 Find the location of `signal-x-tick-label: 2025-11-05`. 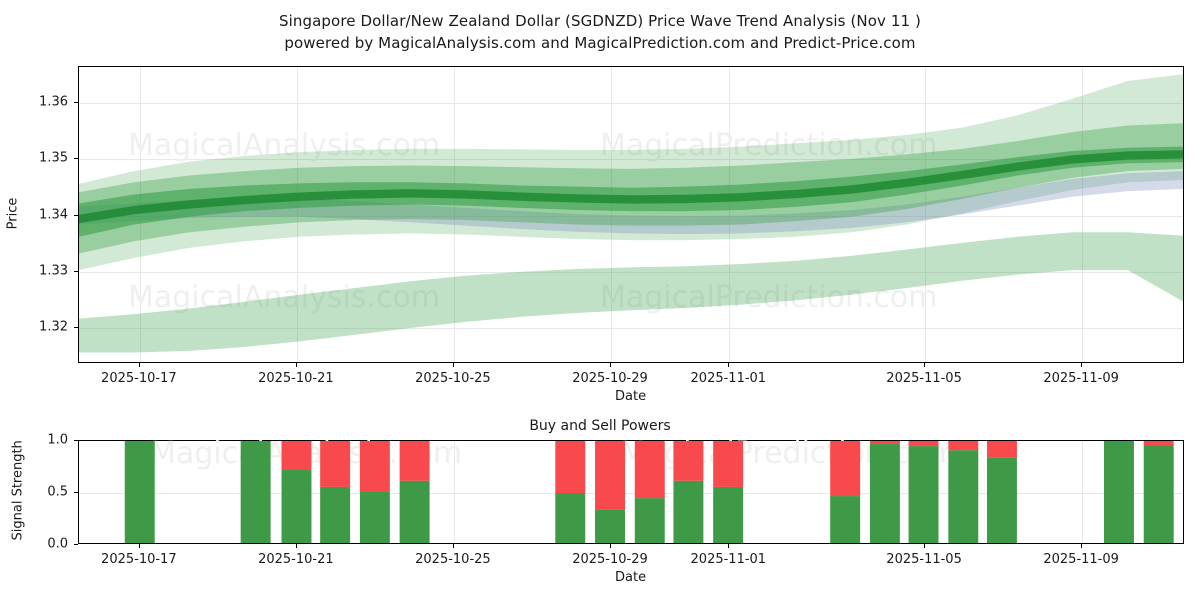

signal-x-tick-label: 2025-11-05 is located at coordinates (924, 559).